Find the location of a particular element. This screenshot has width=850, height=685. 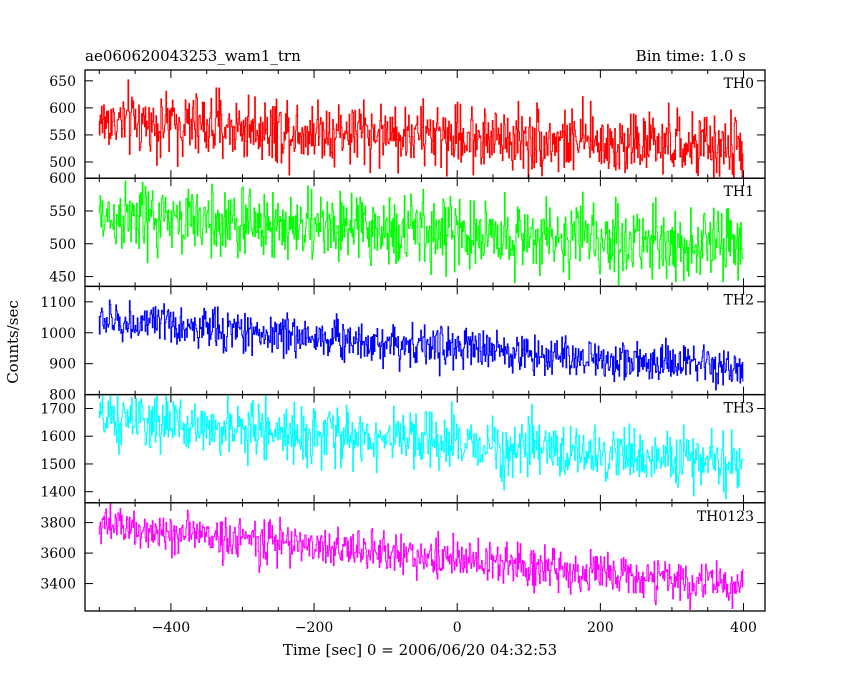

panel-th0: 500 550 600 650 TH0 is located at coordinates (407, 124).